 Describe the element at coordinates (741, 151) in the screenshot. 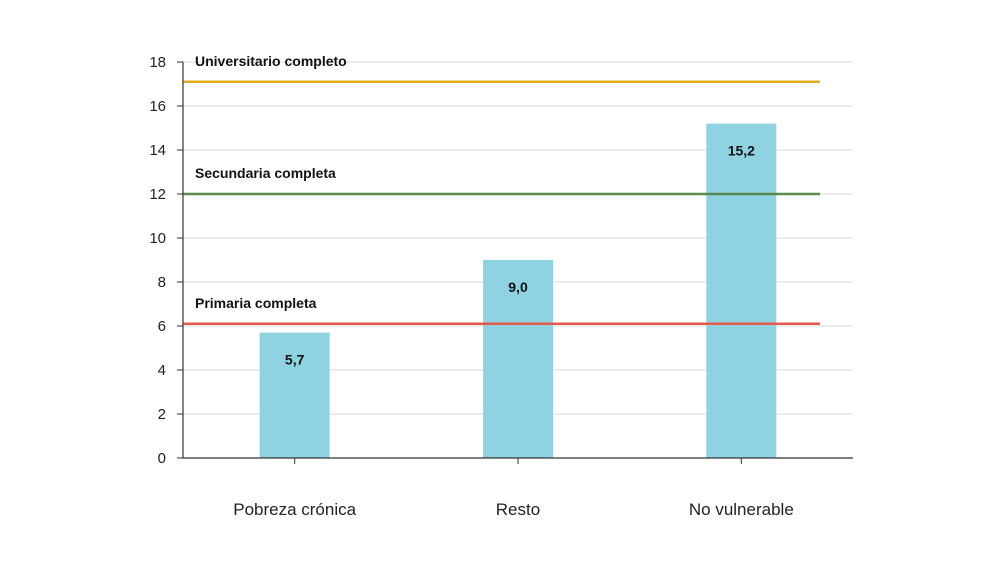

I see `data-label: 15,2` at that location.